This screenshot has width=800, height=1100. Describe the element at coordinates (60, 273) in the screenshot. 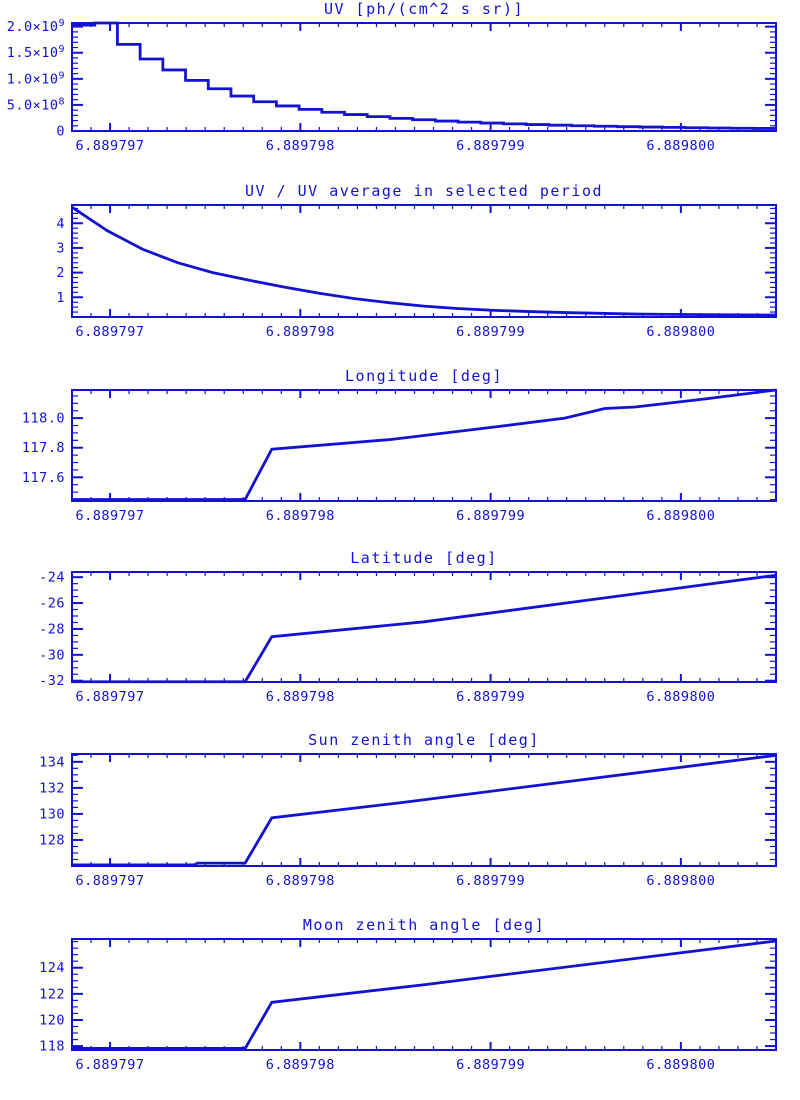

I see `y-tick-label: 2` at that location.